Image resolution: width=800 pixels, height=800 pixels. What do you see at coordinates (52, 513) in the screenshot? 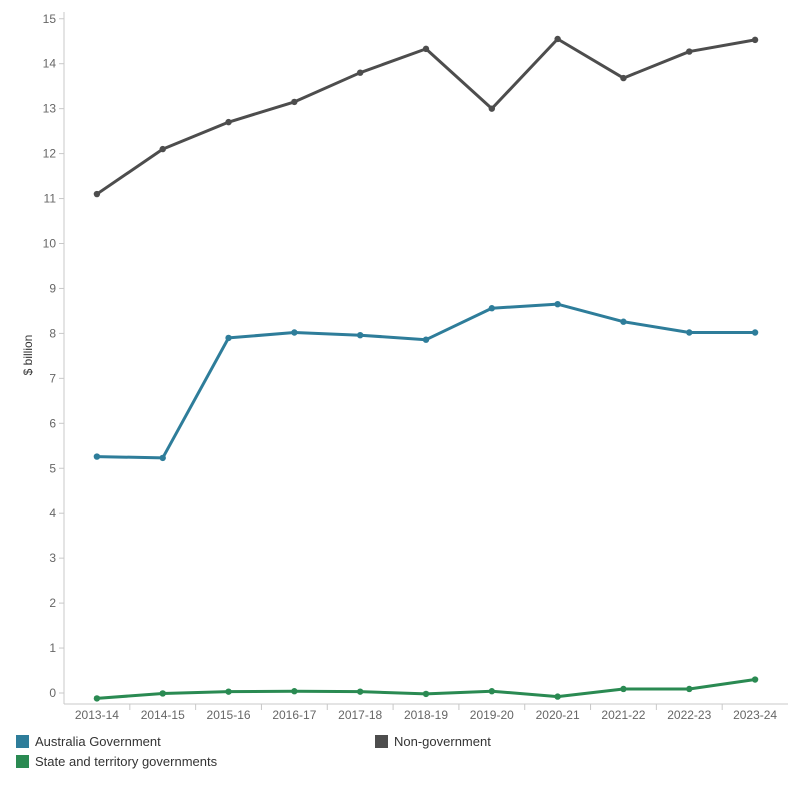
I see `y-tick-label: 4` at bounding box center [52, 513].